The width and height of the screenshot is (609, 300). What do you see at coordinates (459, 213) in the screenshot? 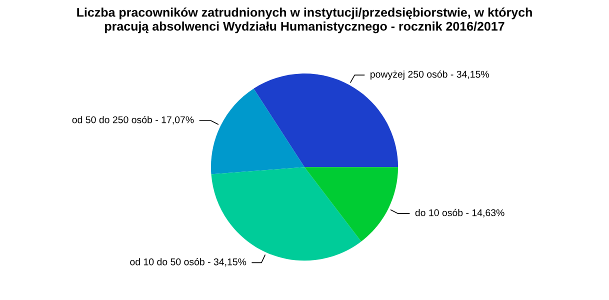
I see `slice-label: do 10 osób - 14,63%` at bounding box center [459, 213].